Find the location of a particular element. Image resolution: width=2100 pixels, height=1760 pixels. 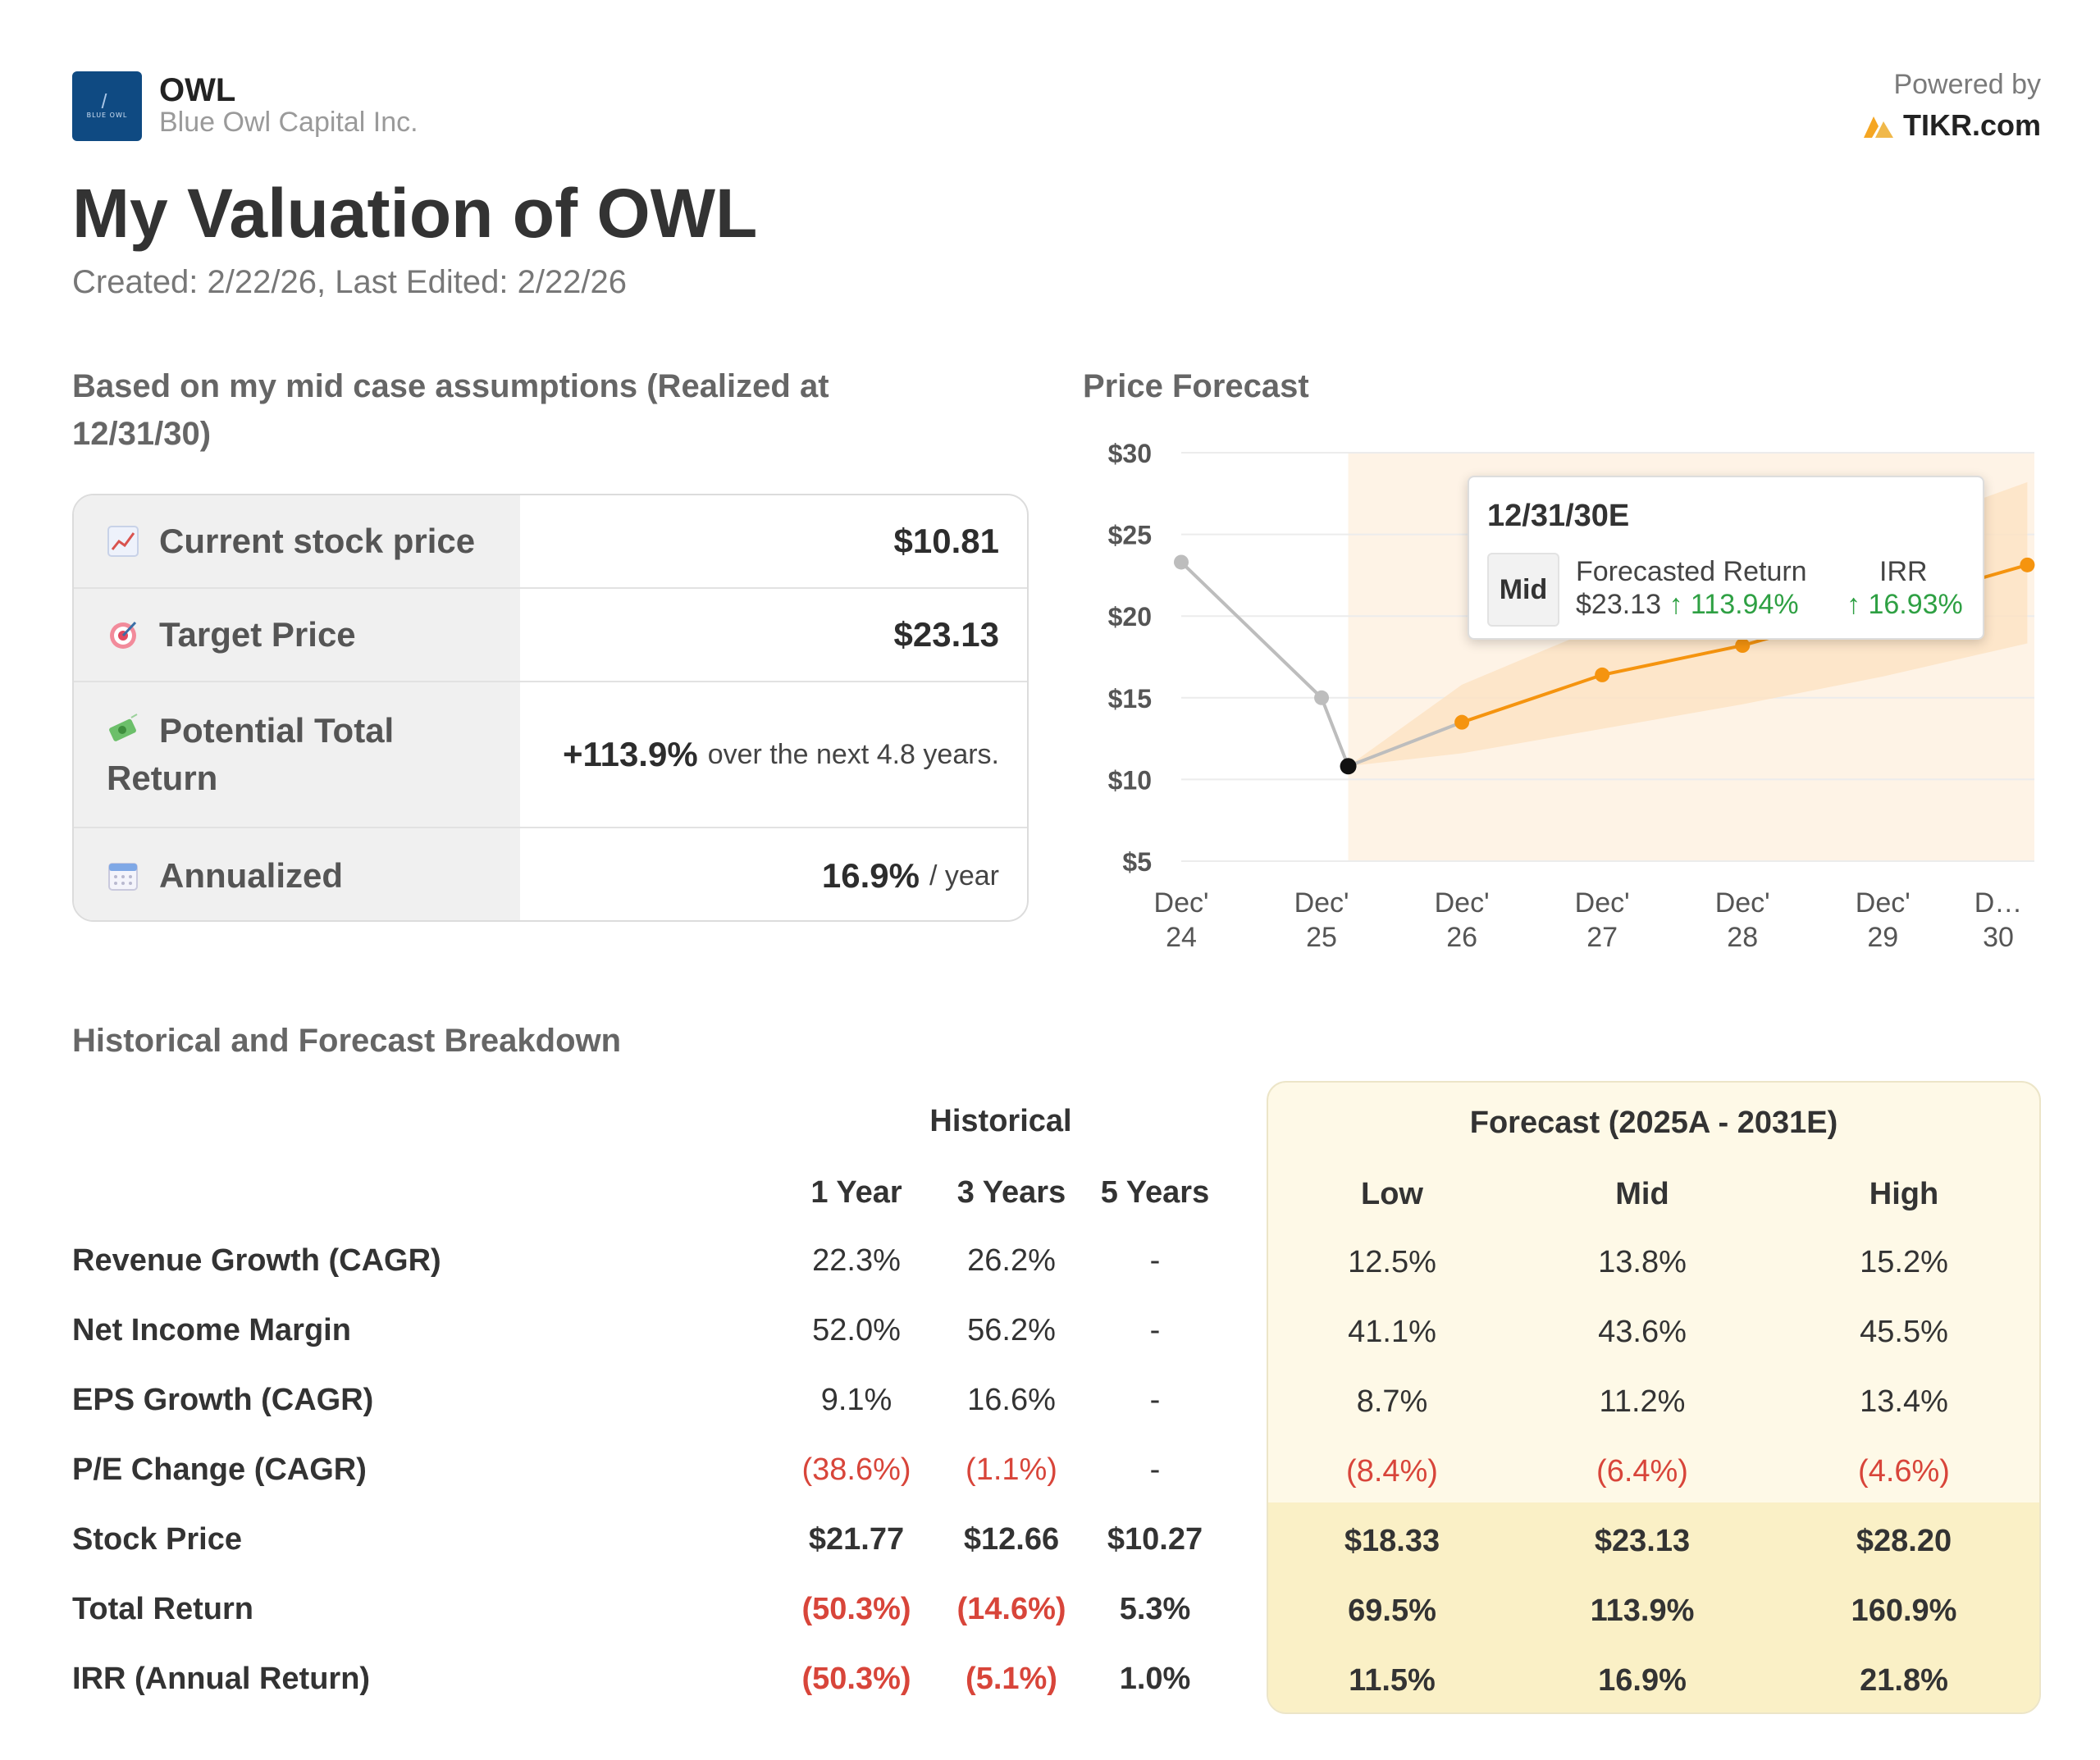

summary-row-target-price: Target Price $23.13 is located at coordinates (551, 635).